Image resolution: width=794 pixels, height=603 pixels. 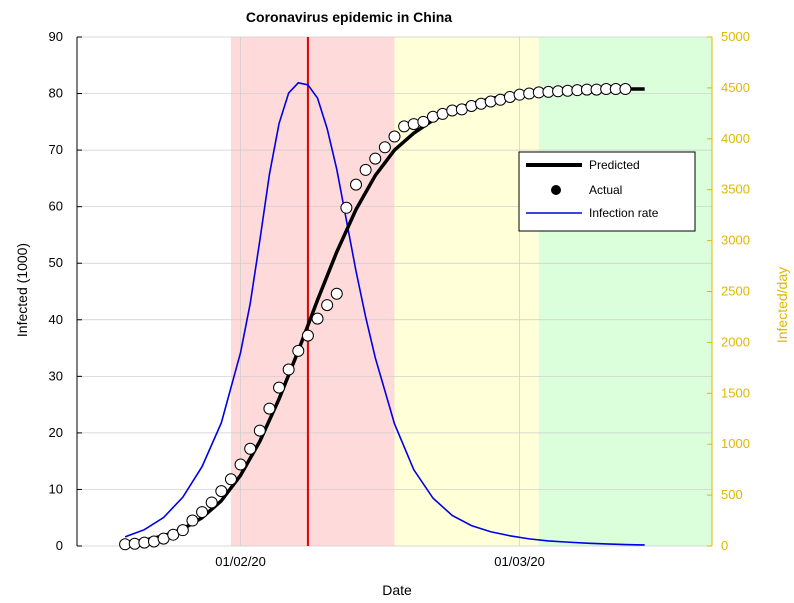 What do you see at coordinates (56, 432) in the screenshot?
I see `y-tick-label: 20` at bounding box center [56, 432].